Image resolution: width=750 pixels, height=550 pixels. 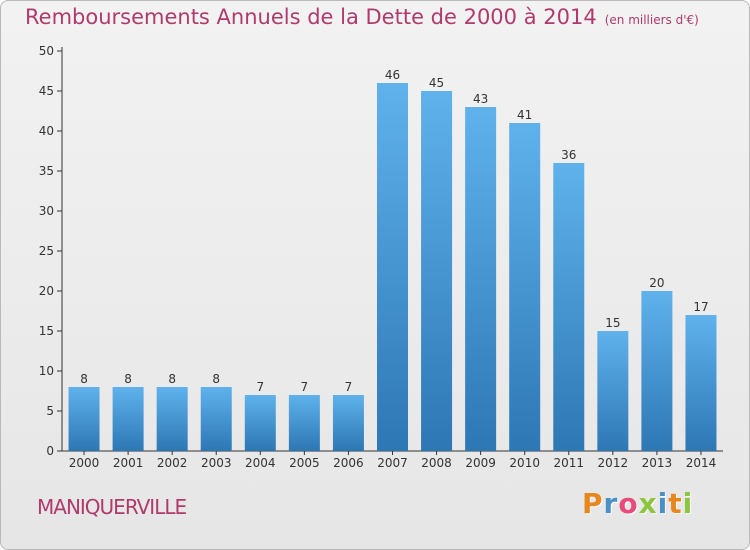 I want to click on y-tick-label: 5, so click(x=50, y=411).